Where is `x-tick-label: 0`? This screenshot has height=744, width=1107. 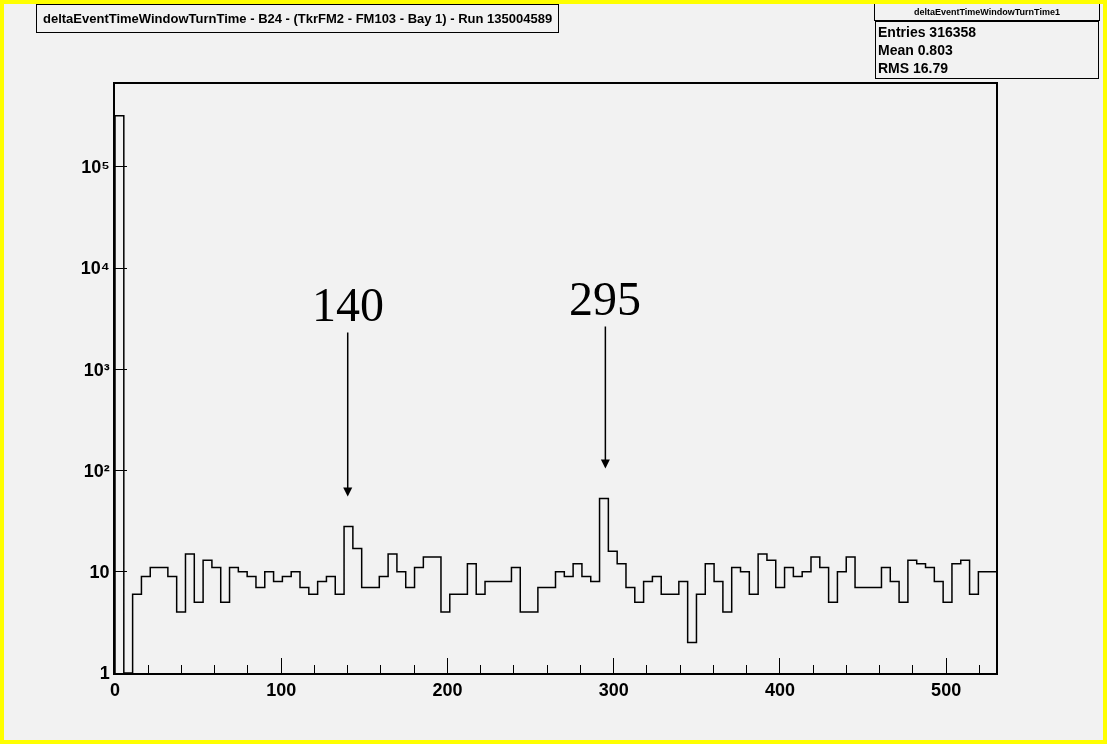 x-tick-label: 0 is located at coordinates (115, 690).